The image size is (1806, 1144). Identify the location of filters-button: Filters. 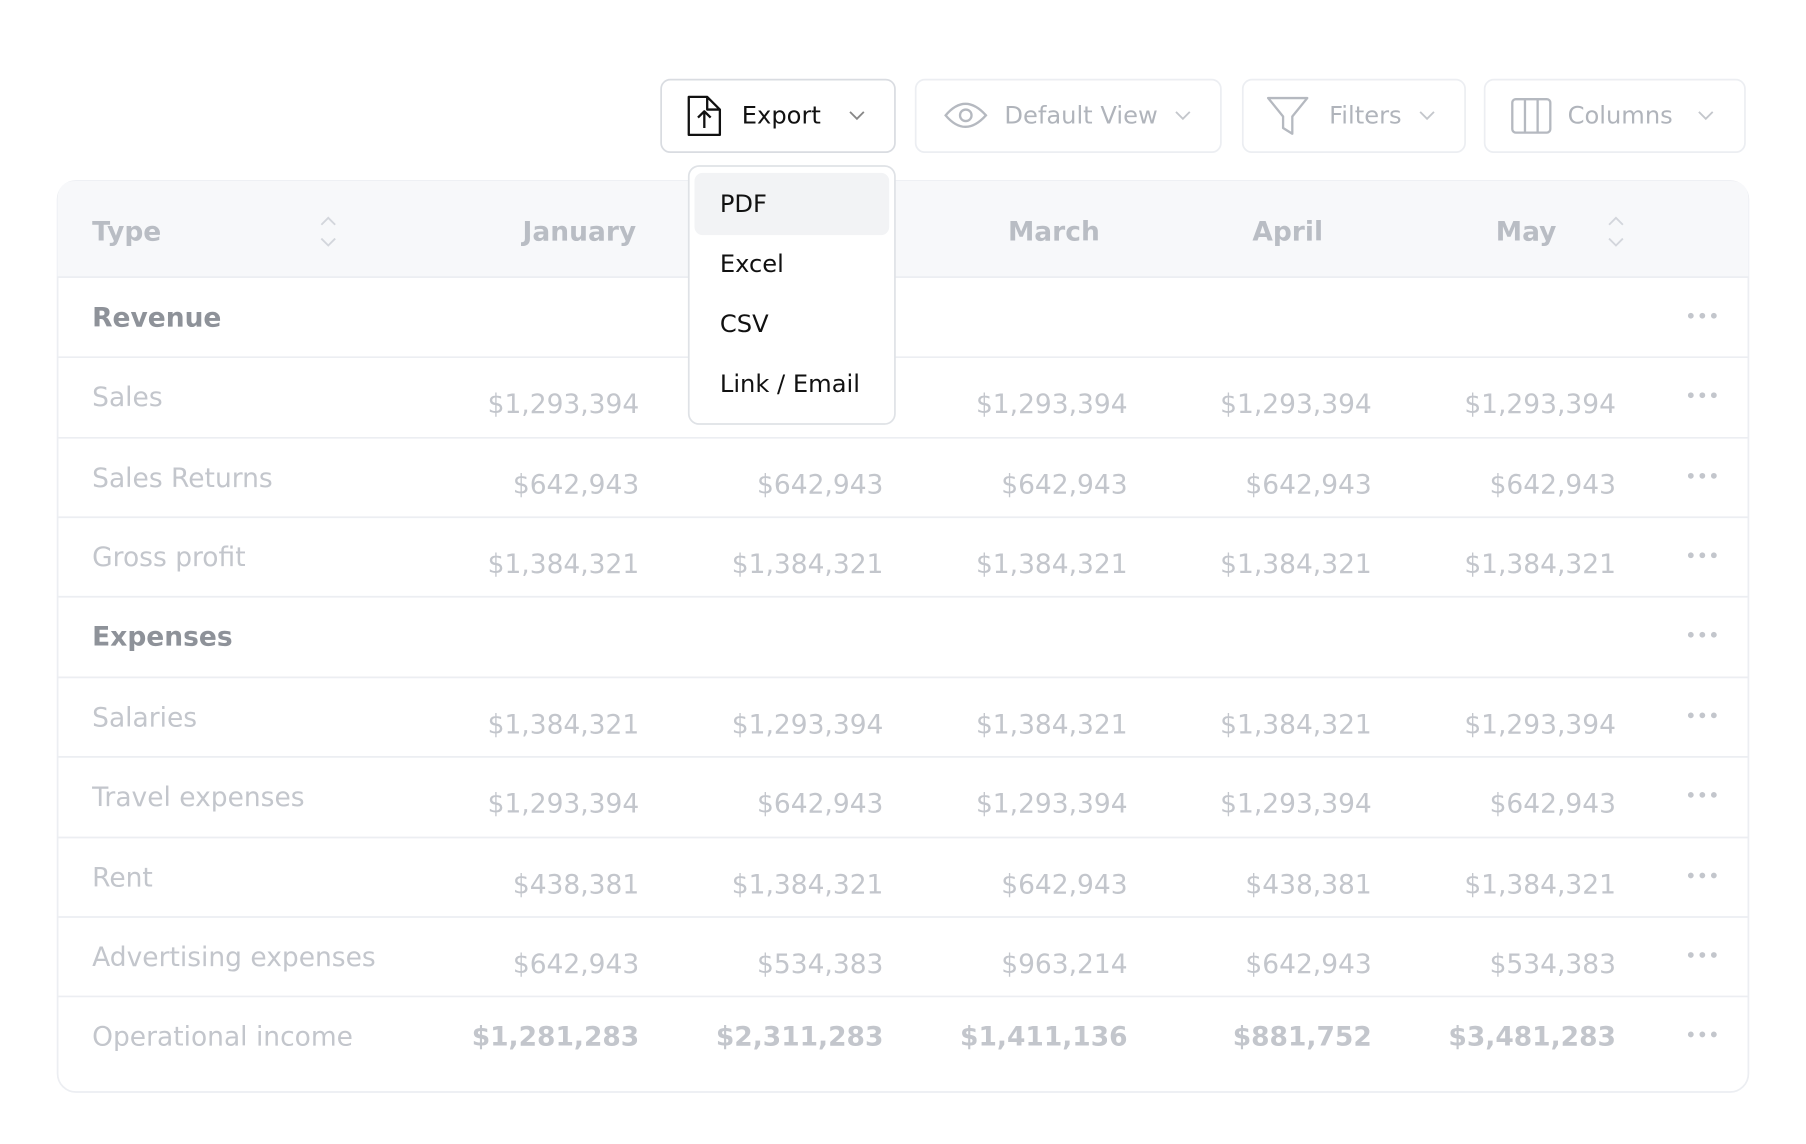
(1353, 116).